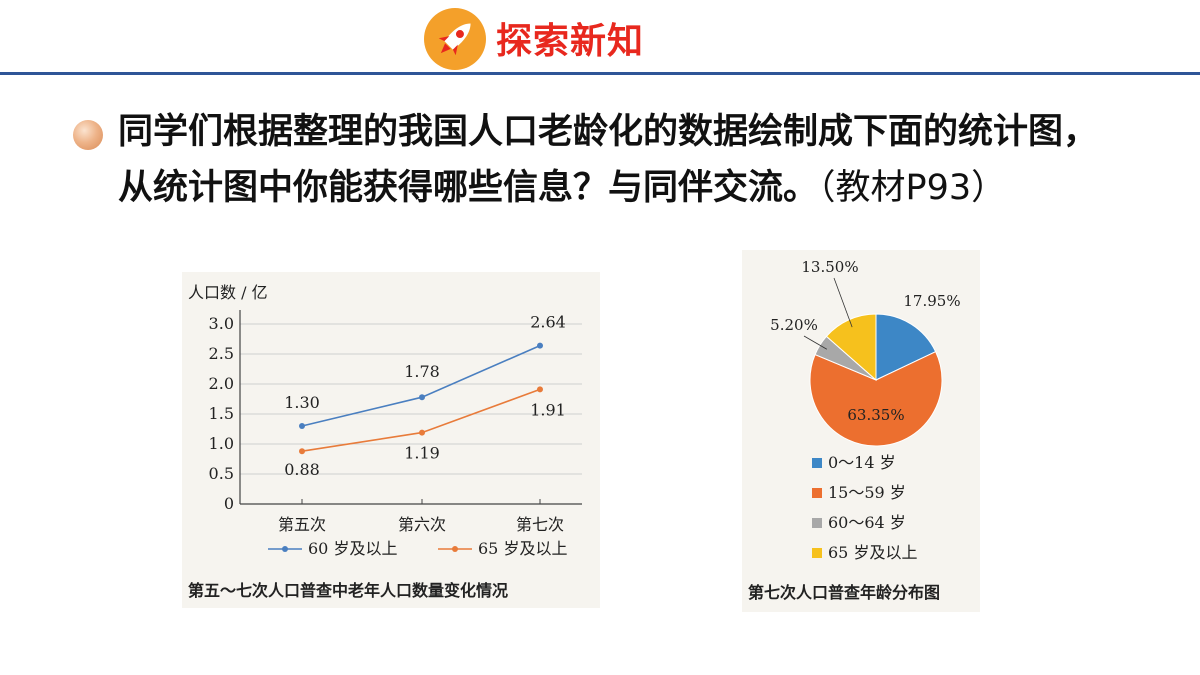  Describe the element at coordinates (302, 524) in the screenshot. I see `x-tick-label: 第五次` at that location.